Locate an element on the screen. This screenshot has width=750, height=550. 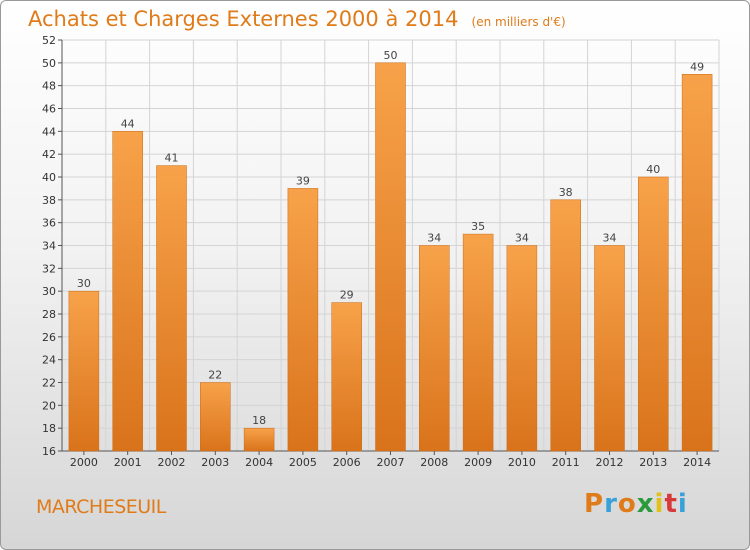
chart-subtitle: (en milliers d'€) is located at coordinates (518, 22).